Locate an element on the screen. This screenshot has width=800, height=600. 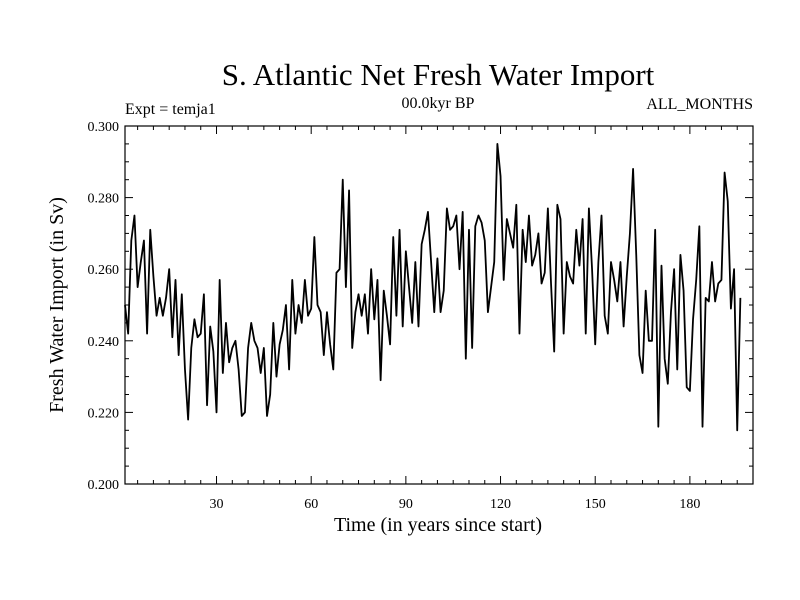
months-label: ALL_MONTHS is located at coordinates (699, 104).